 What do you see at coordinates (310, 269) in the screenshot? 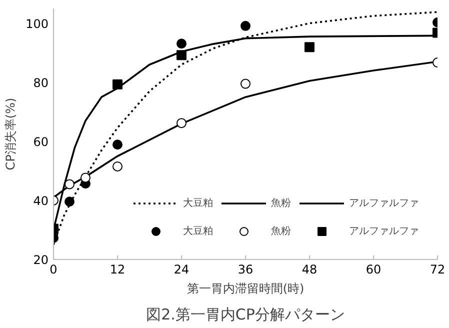
I see `x-tick-label: 48` at bounding box center [310, 269].